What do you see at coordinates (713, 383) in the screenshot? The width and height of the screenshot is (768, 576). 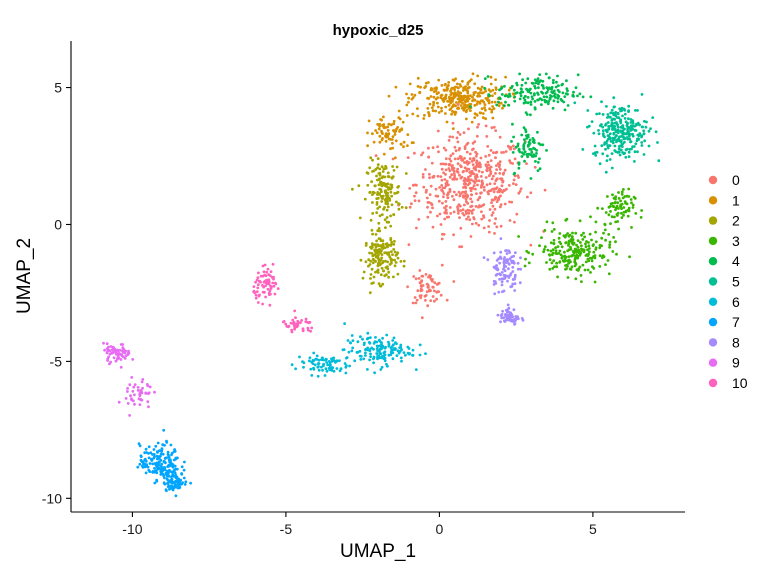 I see `legend-swatch` at bounding box center [713, 383].